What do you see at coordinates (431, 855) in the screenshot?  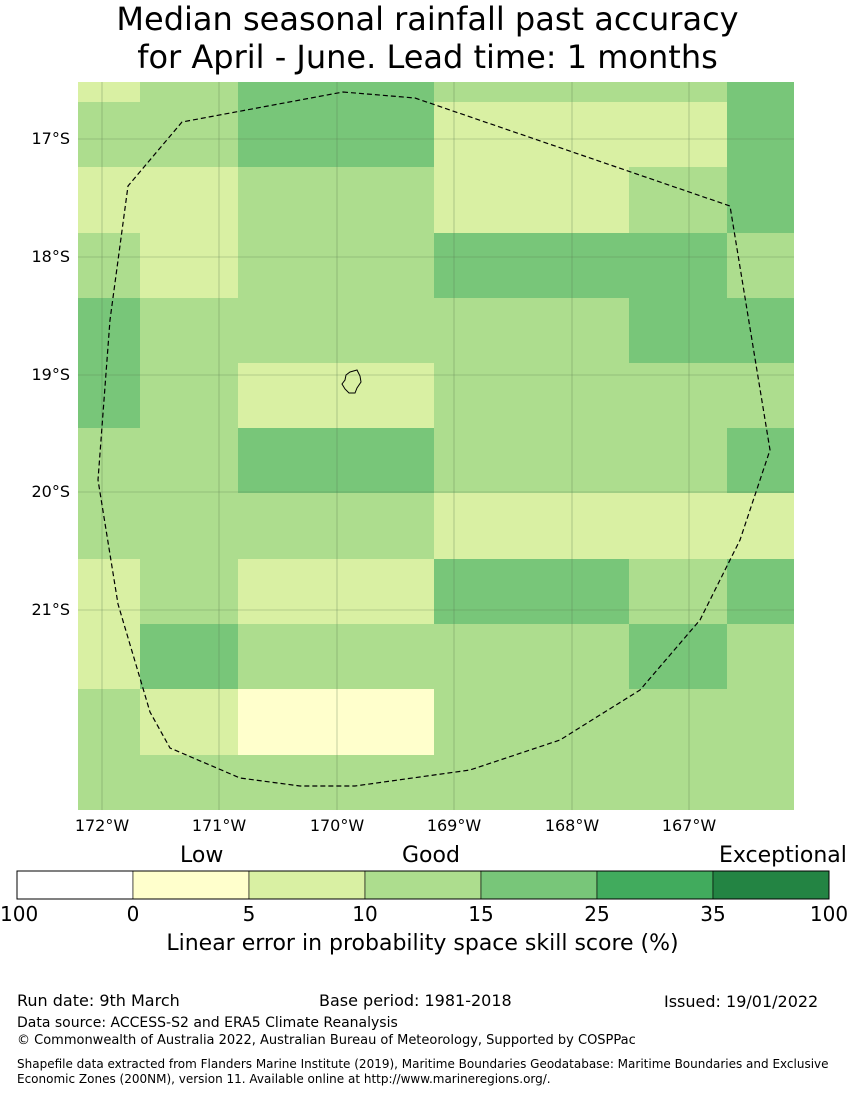 I see `category-good: Good` at bounding box center [431, 855].